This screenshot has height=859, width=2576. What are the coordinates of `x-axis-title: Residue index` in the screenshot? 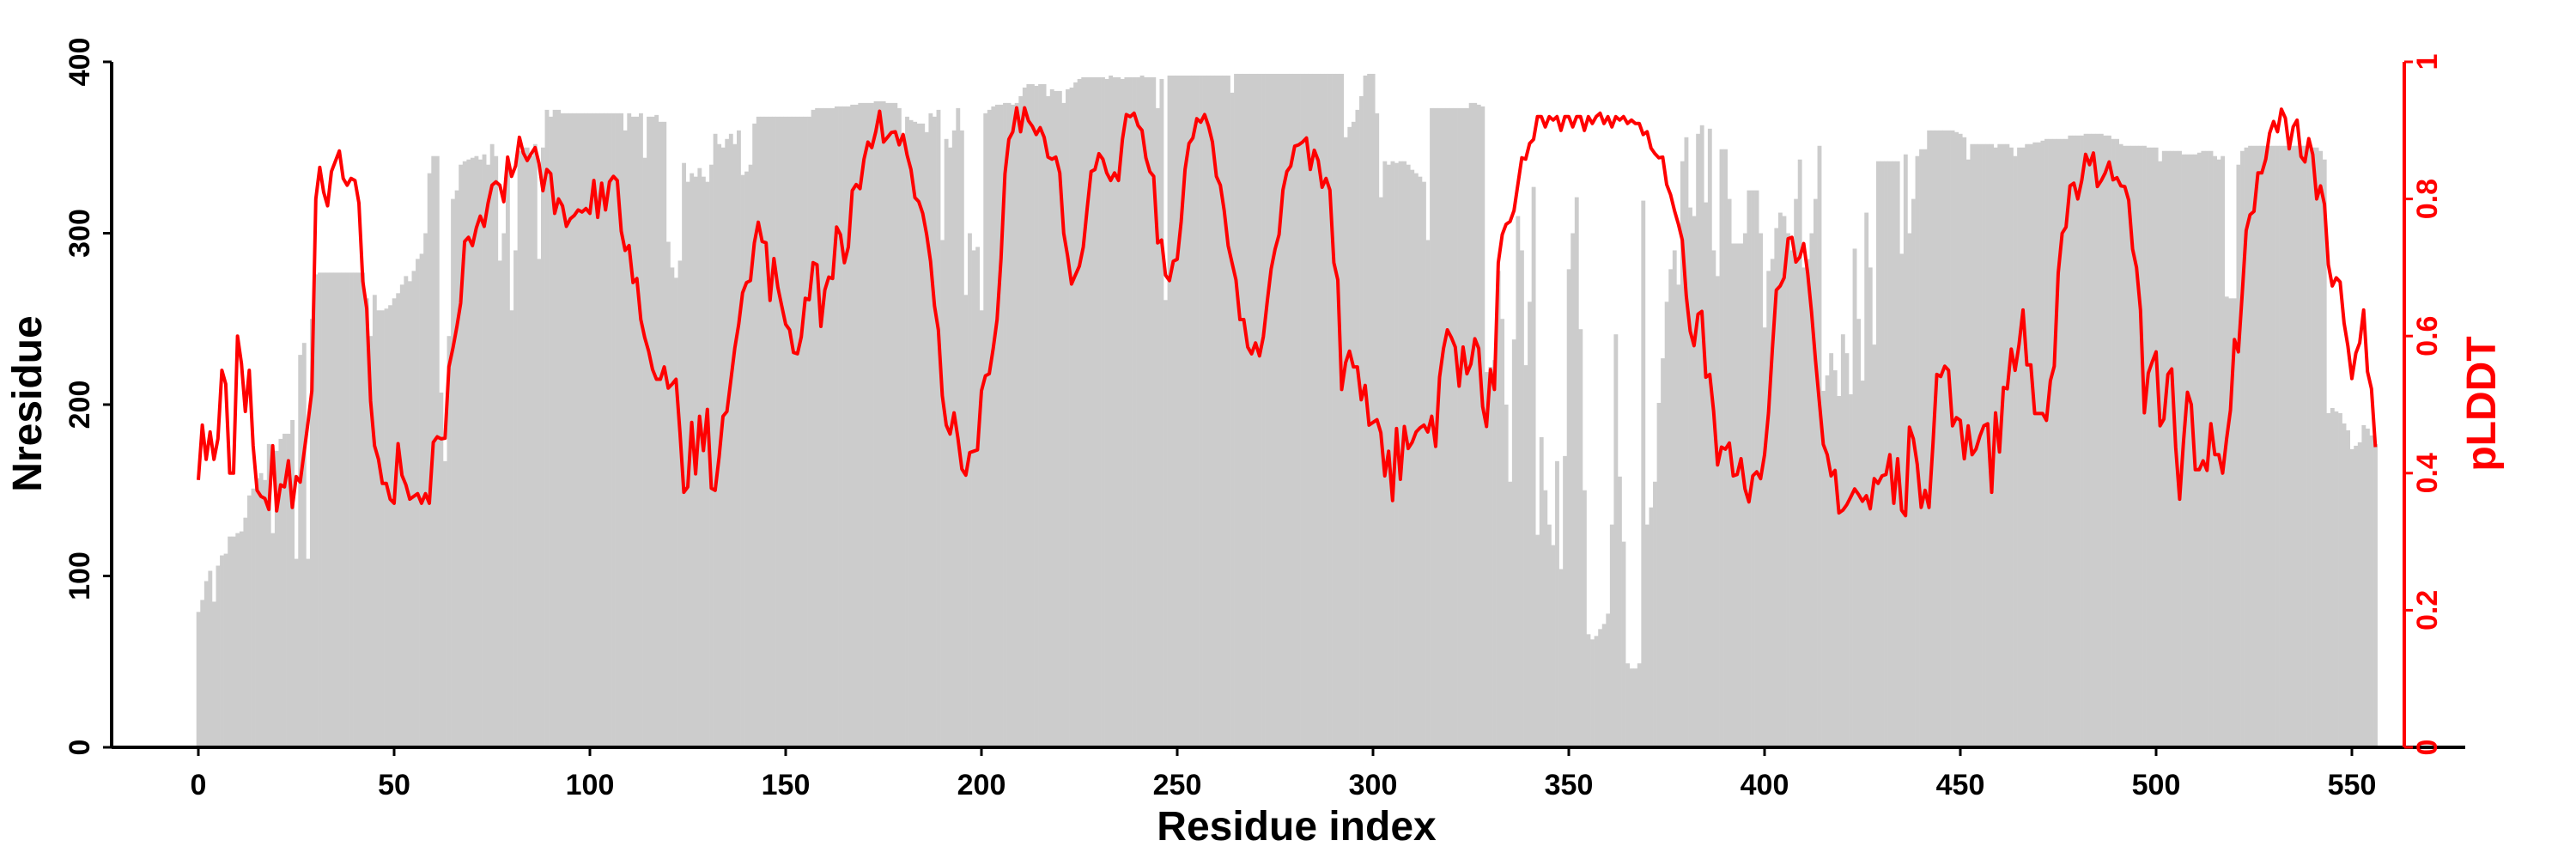 It's located at (1297, 827).